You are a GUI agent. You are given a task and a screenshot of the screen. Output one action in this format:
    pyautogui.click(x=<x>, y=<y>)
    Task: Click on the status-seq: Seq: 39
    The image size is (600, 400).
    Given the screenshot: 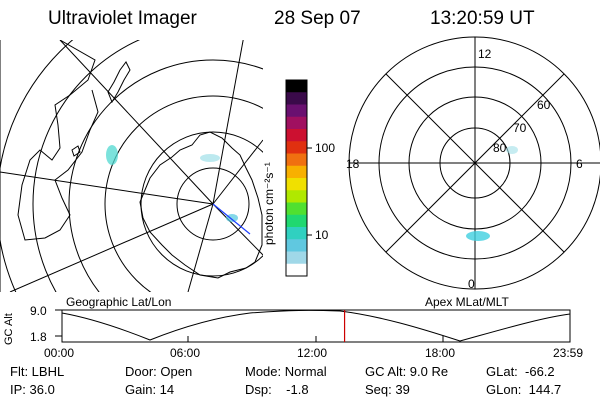 What is the action you would take?
    pyautogui.click(x=387, y=389)
    